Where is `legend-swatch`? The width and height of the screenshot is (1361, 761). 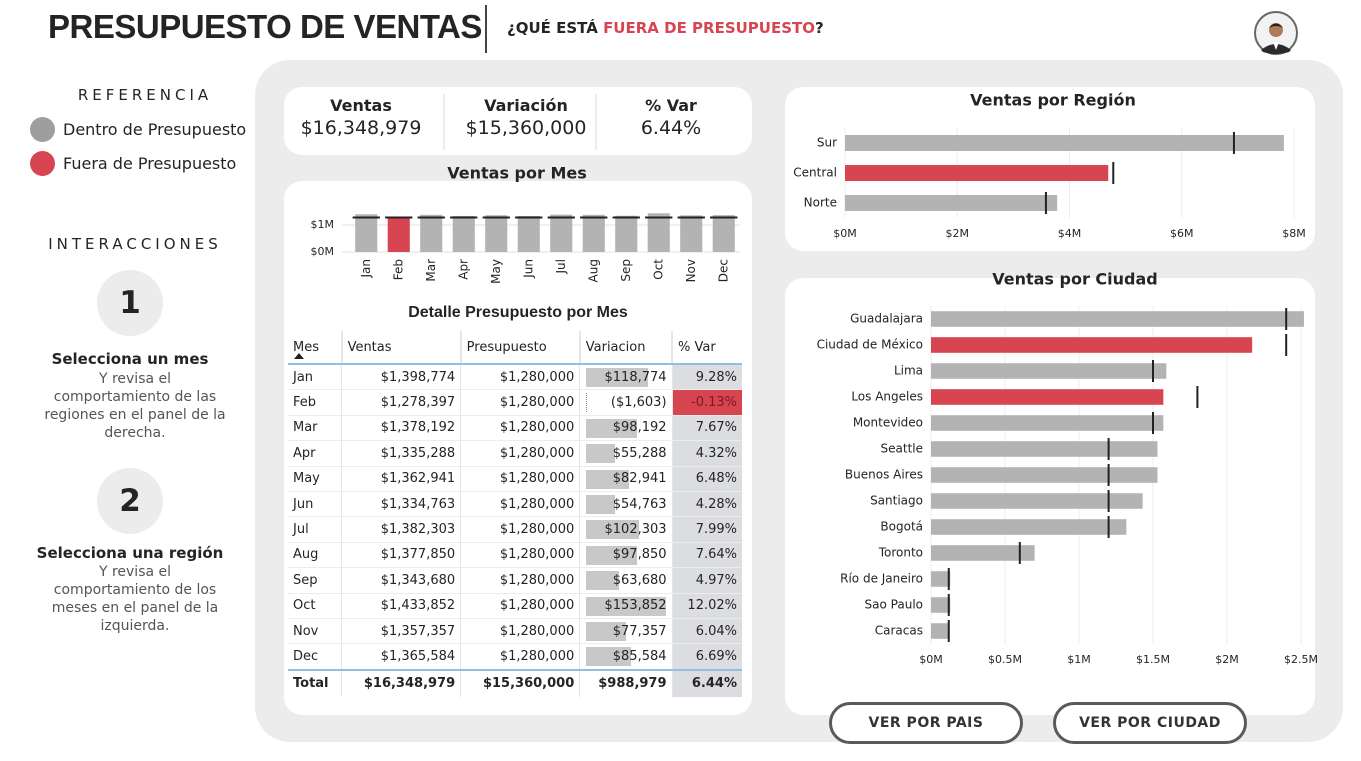 legend-swatch is located at coordinates (42, 163).